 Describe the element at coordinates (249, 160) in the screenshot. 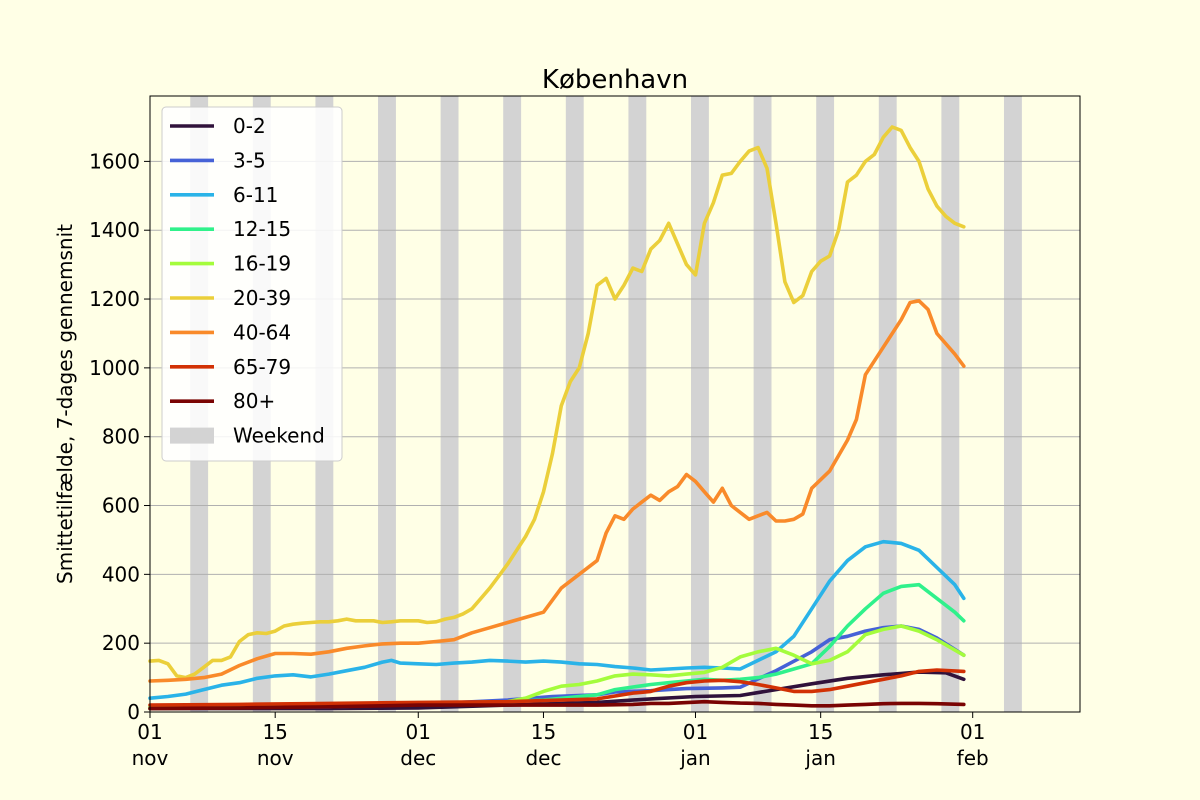

I see `legend-label: 3-5` at that location.